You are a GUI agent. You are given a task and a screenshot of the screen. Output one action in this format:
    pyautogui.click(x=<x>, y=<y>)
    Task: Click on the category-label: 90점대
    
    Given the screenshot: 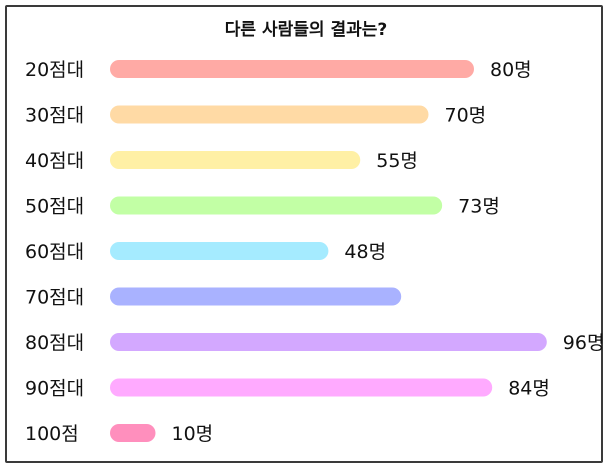 What is the action you would take?
    pyautogui.click(x=54, y=389)
    